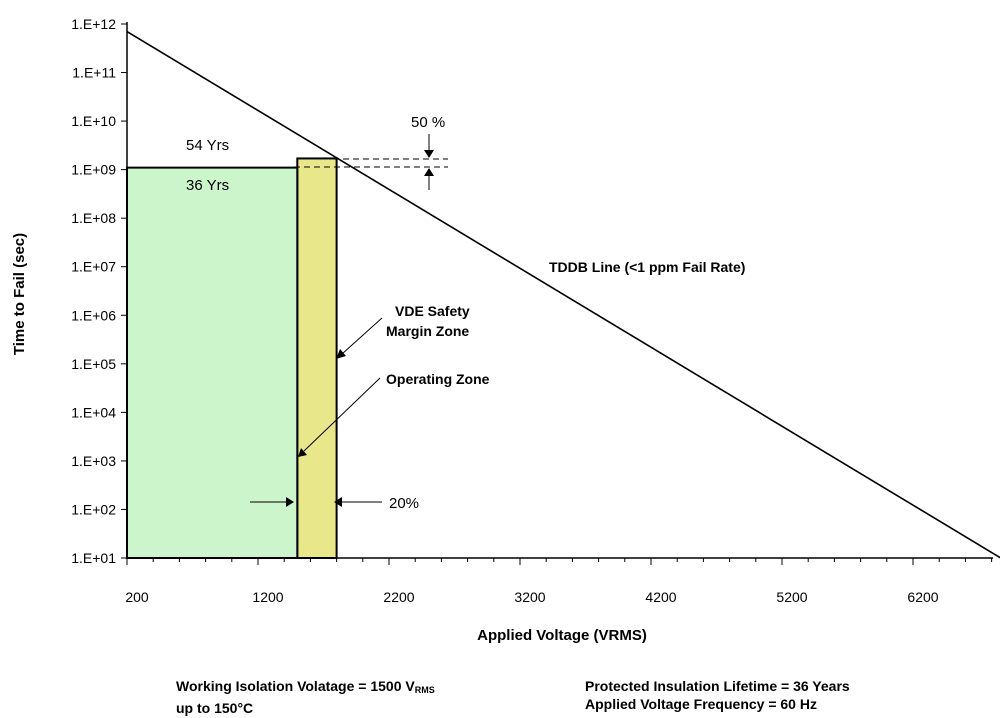 Image resolution: width=1000 pixels, height=718 pixels. What do you see at coordinates (19, 294) in the screenshot?
I see `y-axis-title: Time to Fail (sec)` at bounding box center [19, 294].